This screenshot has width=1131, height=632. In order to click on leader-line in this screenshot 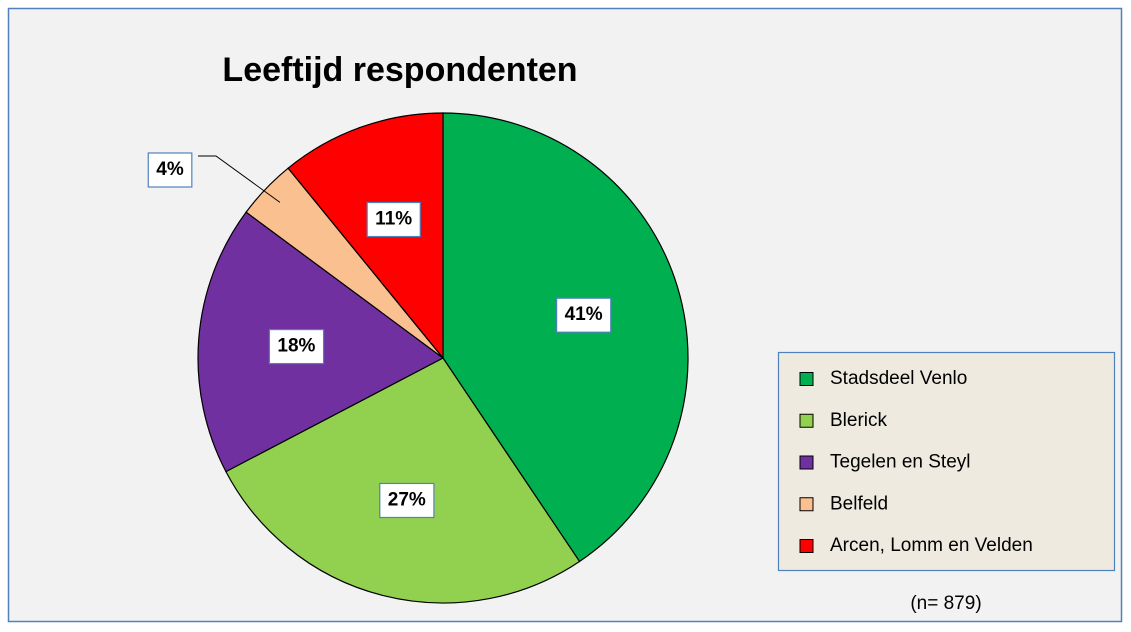, I will do `click(239, 179)`.